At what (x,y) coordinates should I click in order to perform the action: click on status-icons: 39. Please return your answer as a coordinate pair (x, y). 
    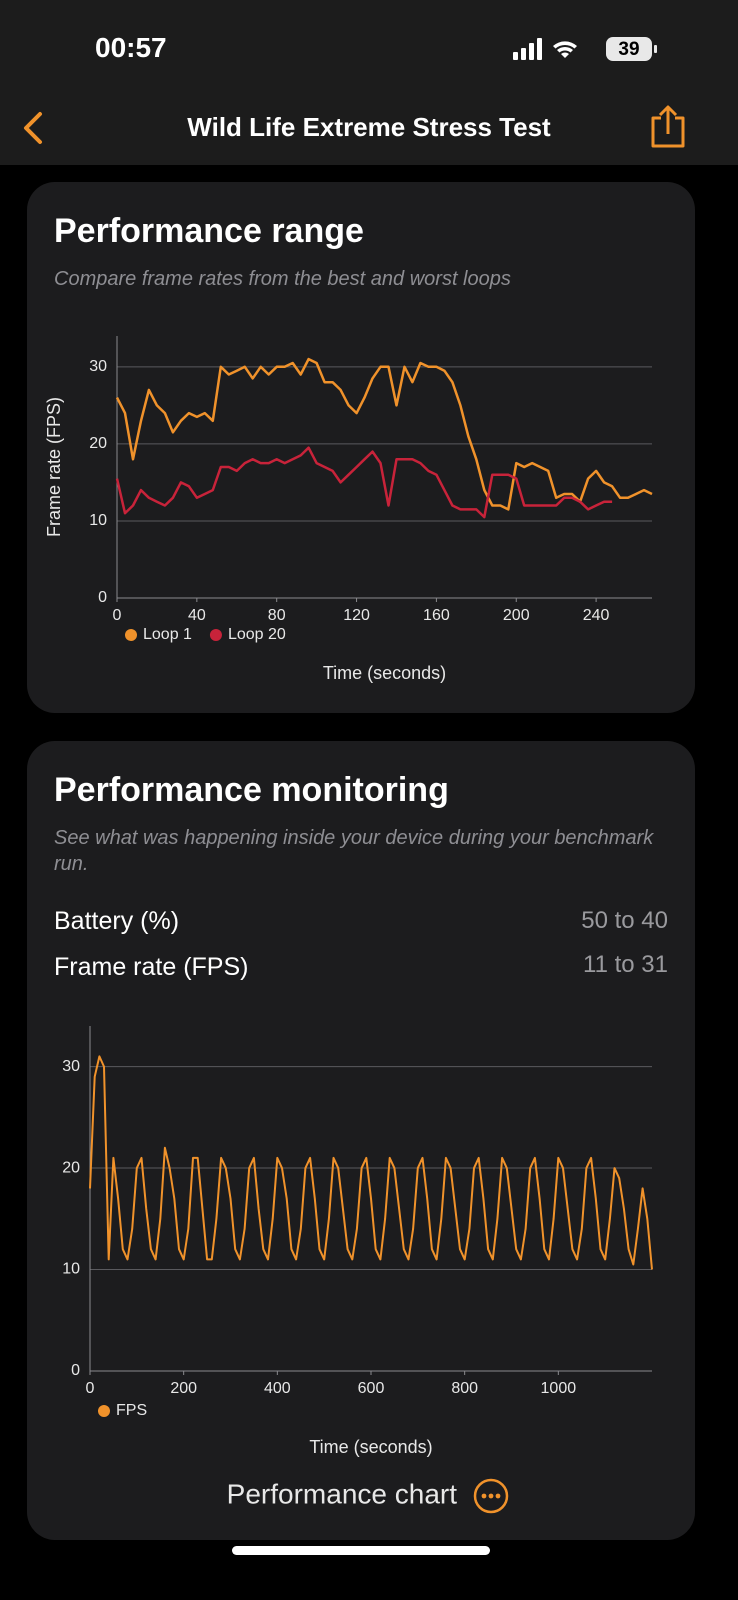
    Looking at the image, I should click on (585, 49).